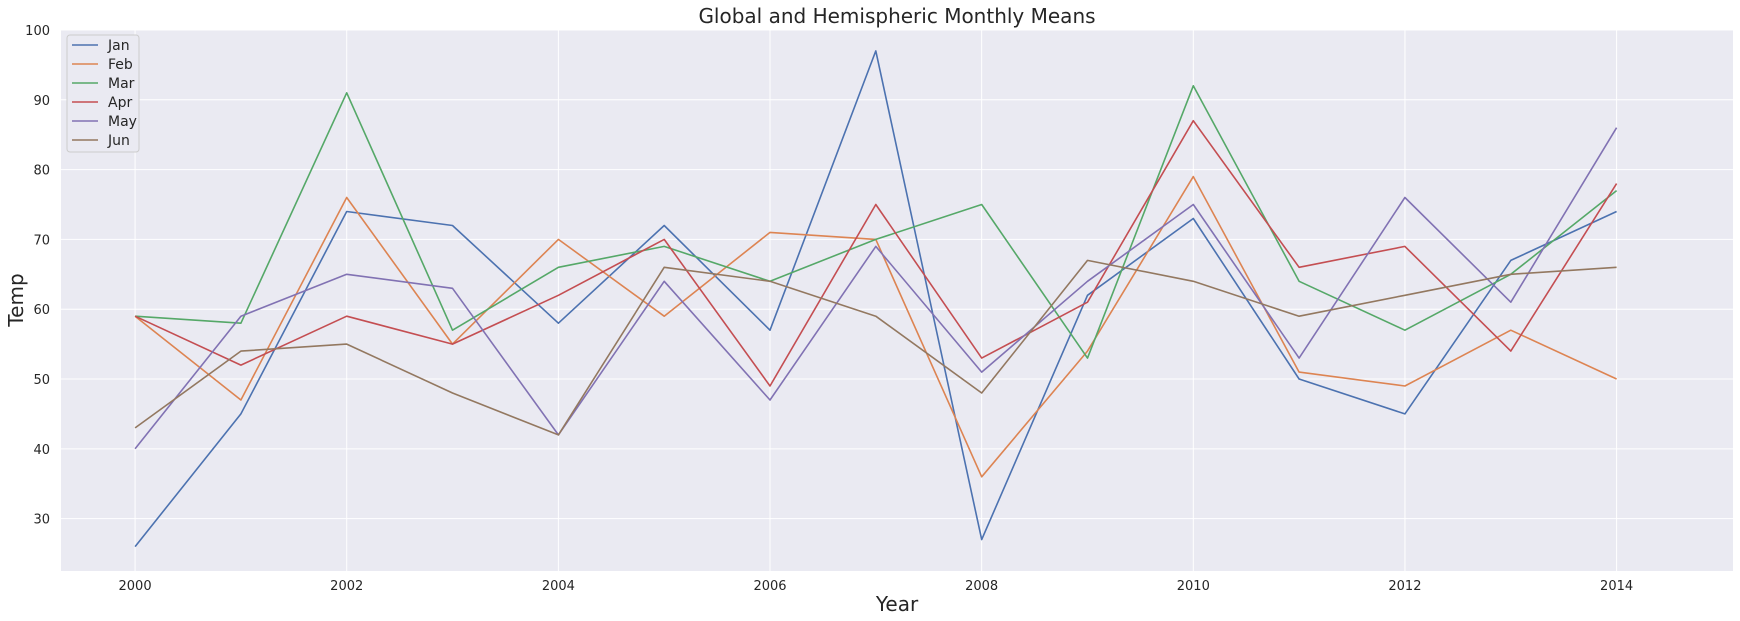 The image size is (1740, 621). I want to click on x-axis-title: Year, so click(897, 604).